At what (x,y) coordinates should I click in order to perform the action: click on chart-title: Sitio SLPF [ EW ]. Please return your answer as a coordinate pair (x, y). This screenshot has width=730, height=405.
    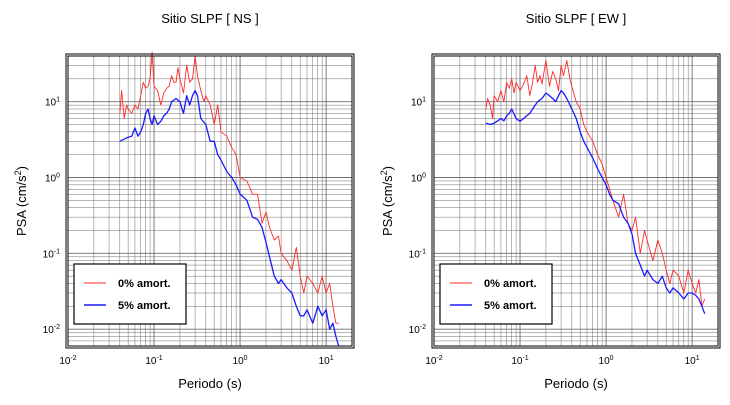
    Looking at the image, I should click on (576, 18).